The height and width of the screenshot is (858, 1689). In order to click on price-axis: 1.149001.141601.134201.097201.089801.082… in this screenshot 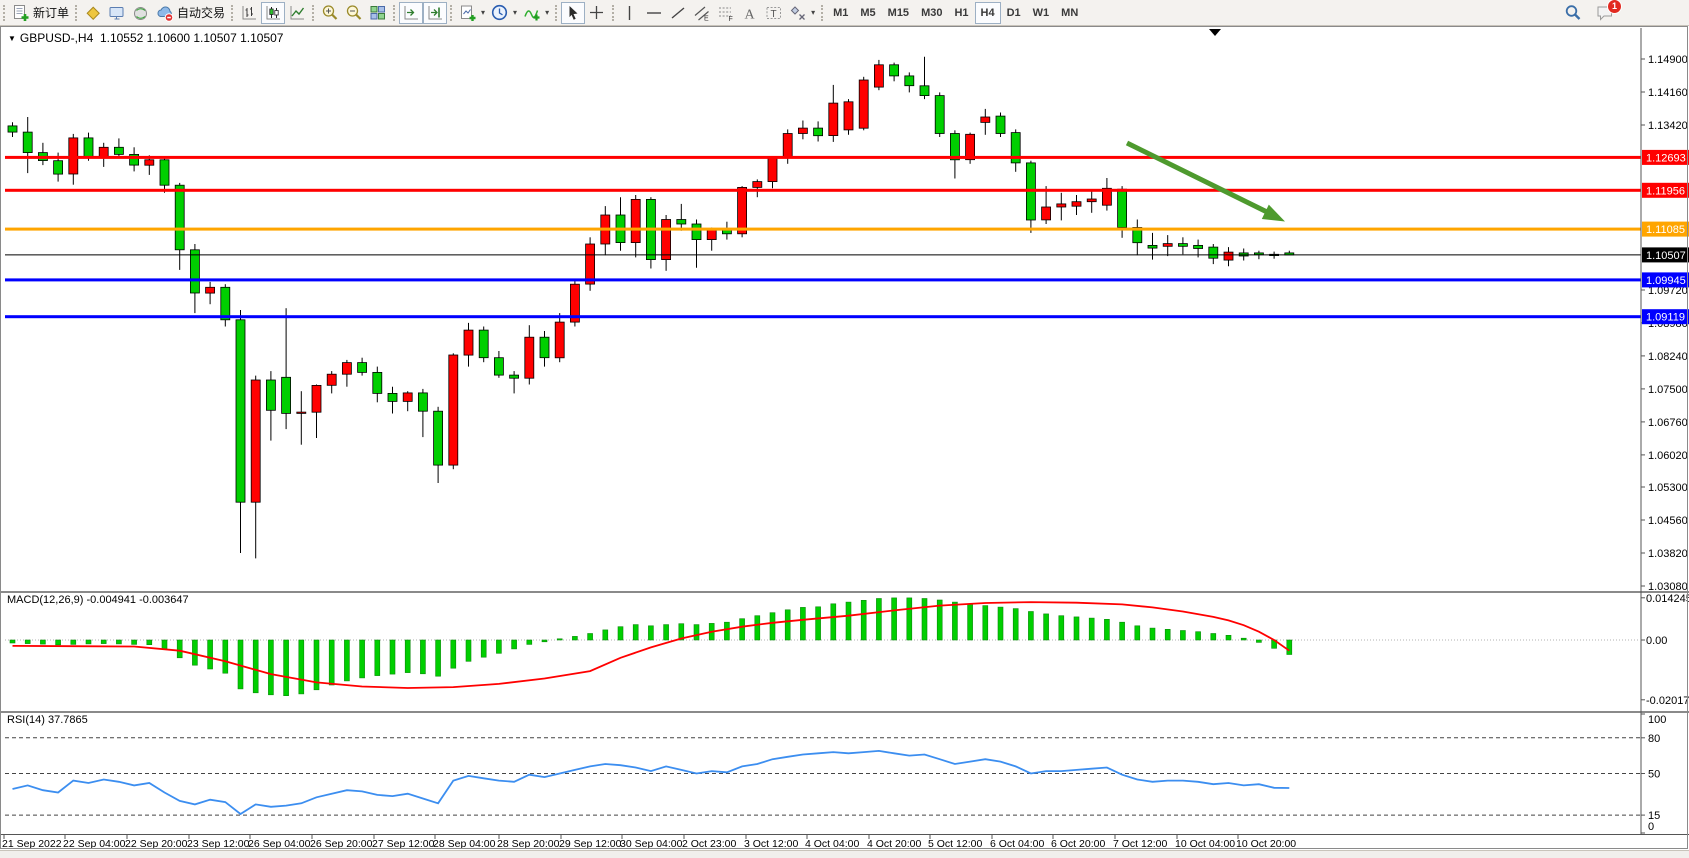, I will do `click(1664, 323)`.